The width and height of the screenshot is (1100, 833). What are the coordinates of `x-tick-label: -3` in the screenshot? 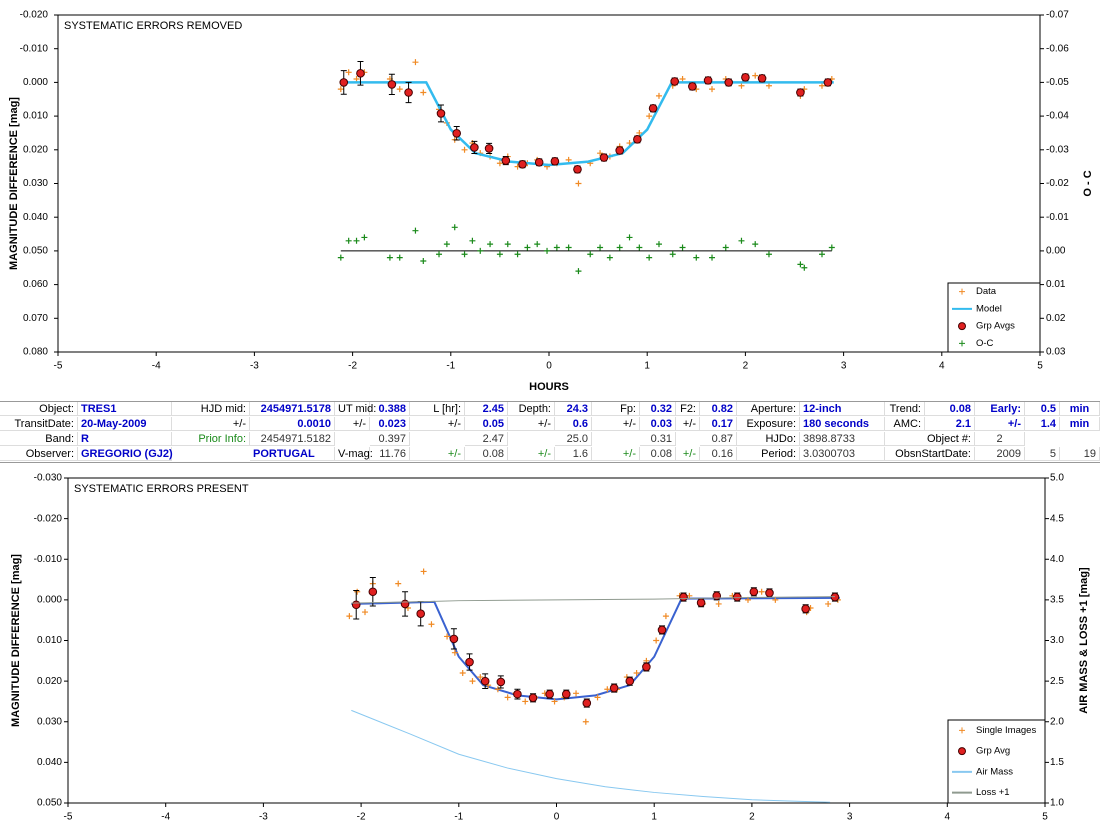 It's located at (263, 817).